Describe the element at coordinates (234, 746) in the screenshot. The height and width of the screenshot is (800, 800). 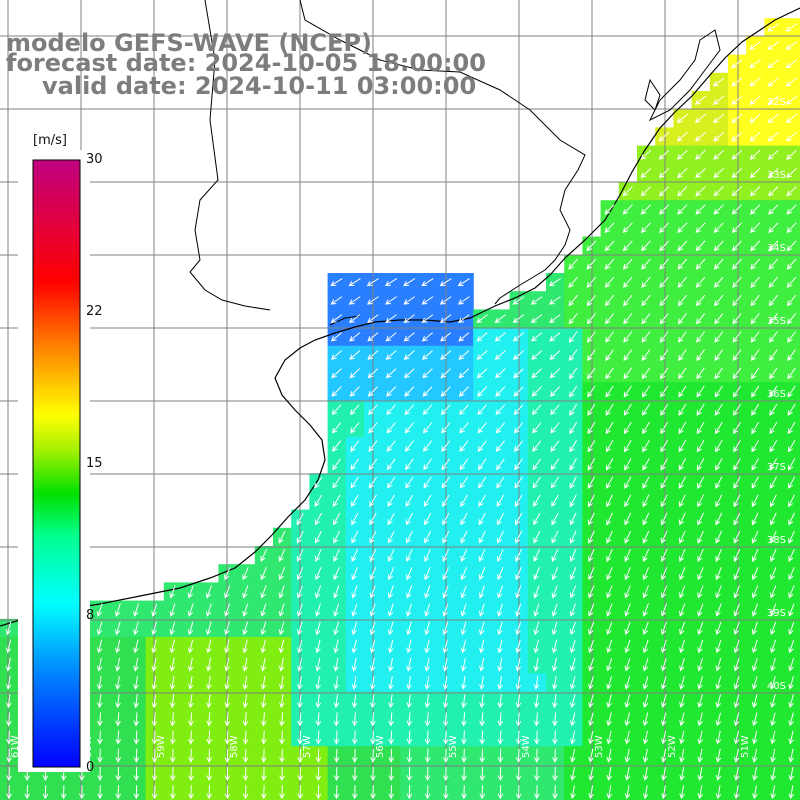
I see `longitude-label: 58W` at that location.